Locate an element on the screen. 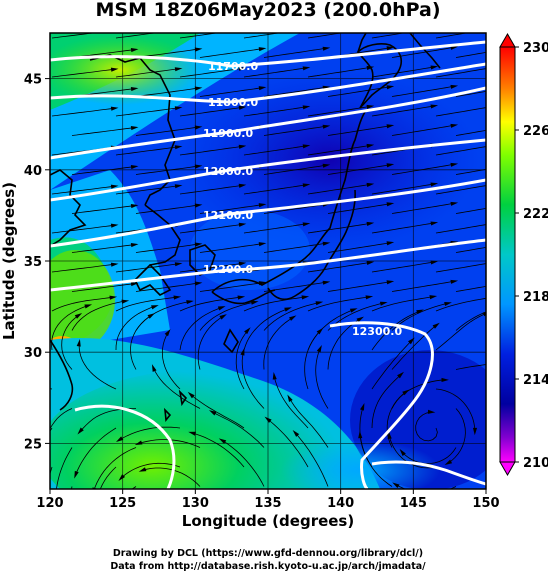  colorbar-gradient is located at coordinates (507, 254).